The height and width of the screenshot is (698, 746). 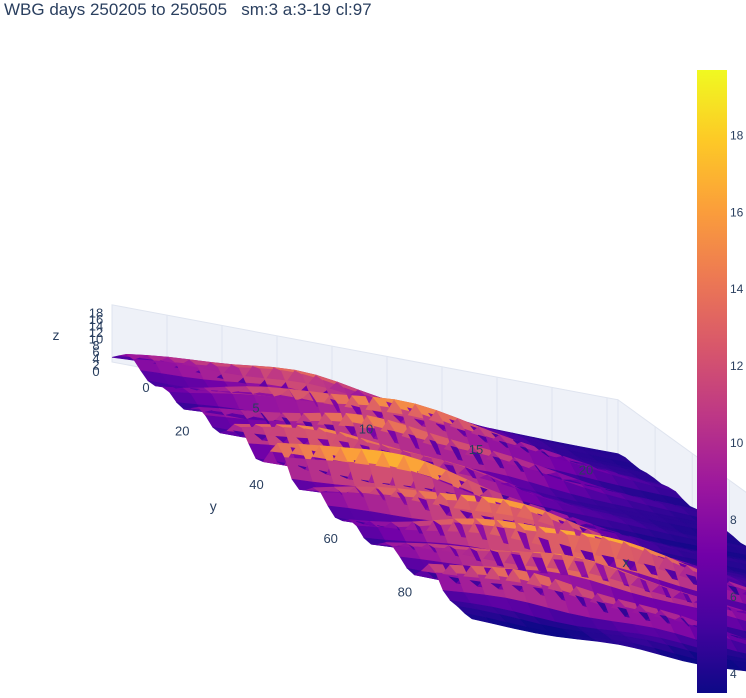 I want to click on x-tick-label: 5, so click(x=255, y=408).